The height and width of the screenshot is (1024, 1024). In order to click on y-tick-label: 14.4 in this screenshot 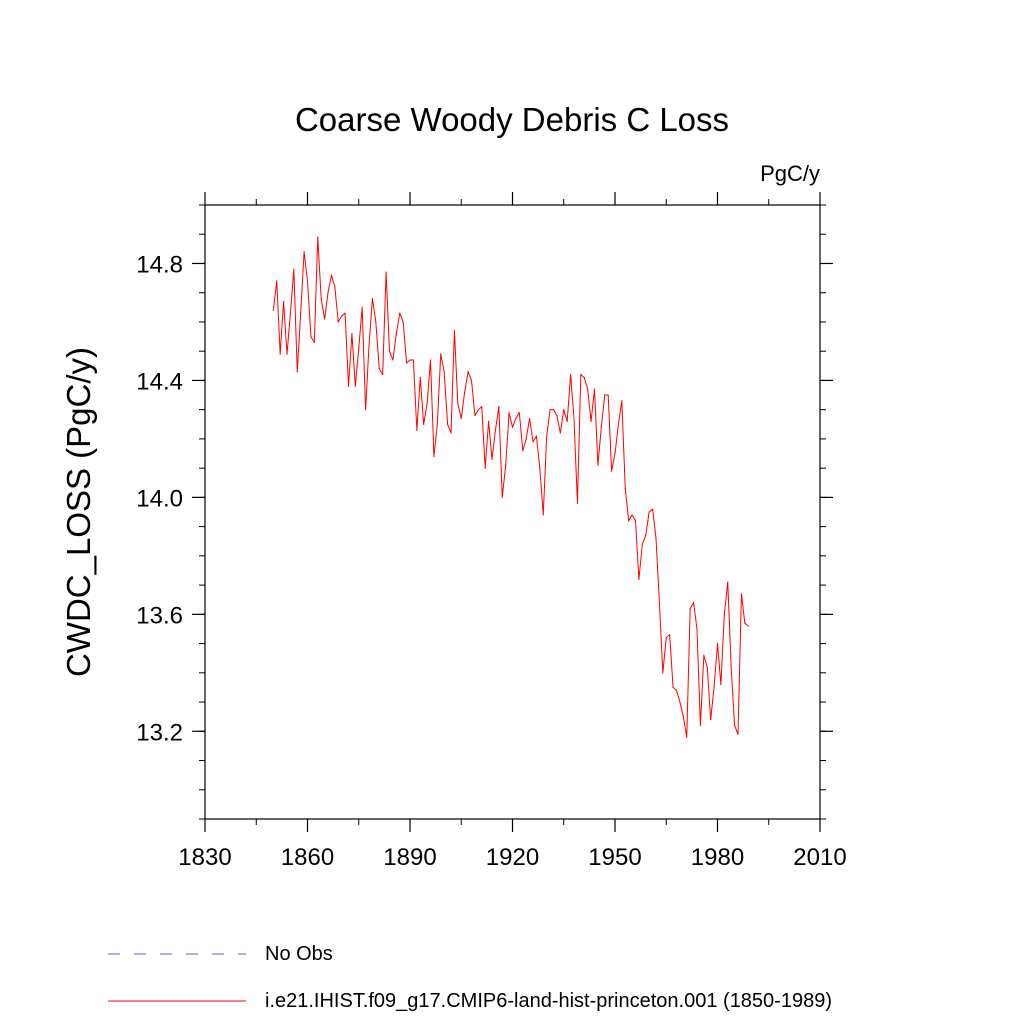, I will do `click(159, 381)`.